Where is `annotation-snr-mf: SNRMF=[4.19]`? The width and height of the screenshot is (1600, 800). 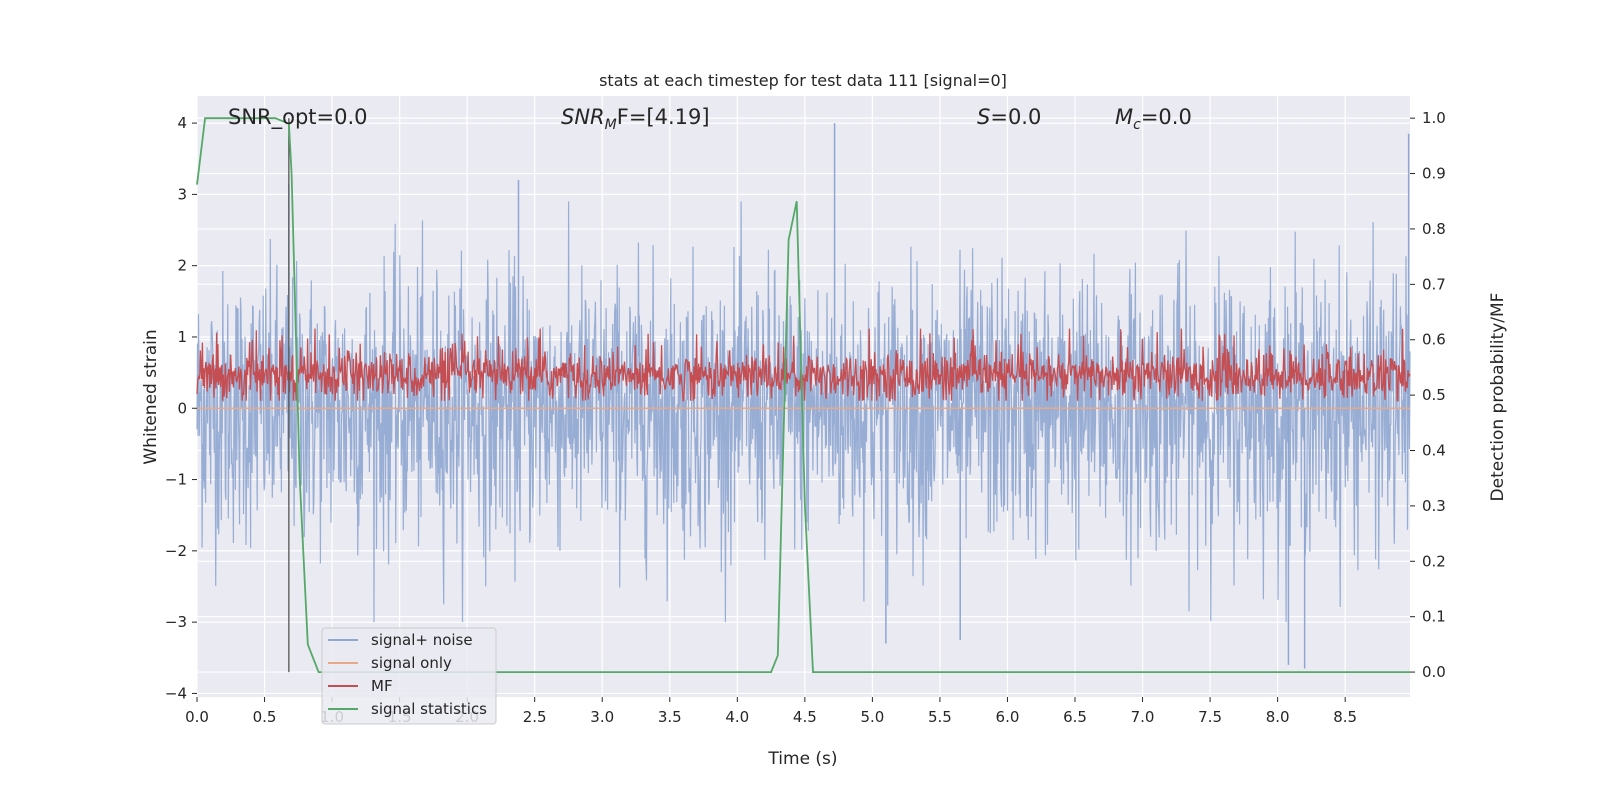 annotation-snr-mf: SNRMF=[4.19] is located at coordinates (635, 119).